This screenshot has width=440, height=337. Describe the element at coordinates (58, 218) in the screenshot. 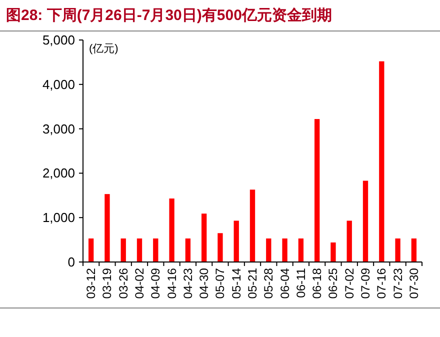

I see `y-tick-label: 1,000` at that location.